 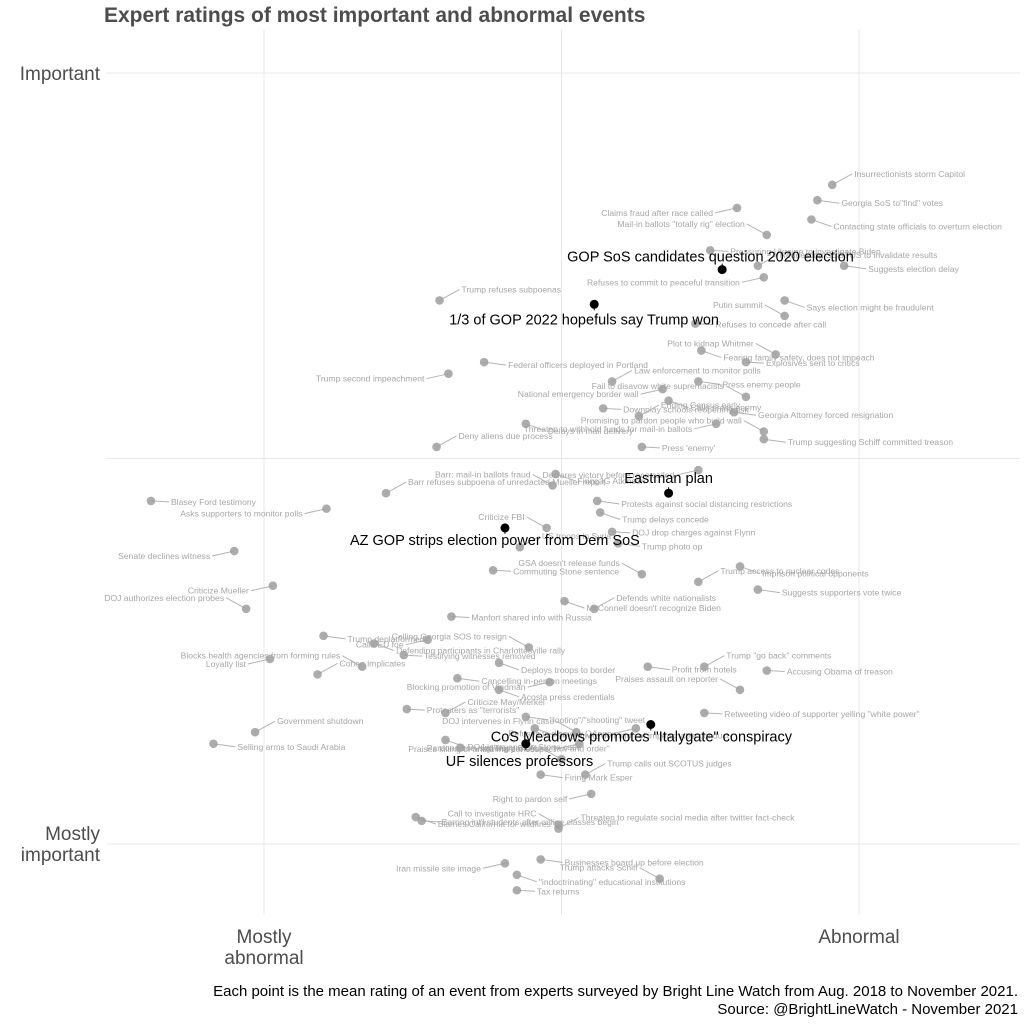 I want to click on point-label: Georgia Attorney forced resignation, so click(x=825, y=415).